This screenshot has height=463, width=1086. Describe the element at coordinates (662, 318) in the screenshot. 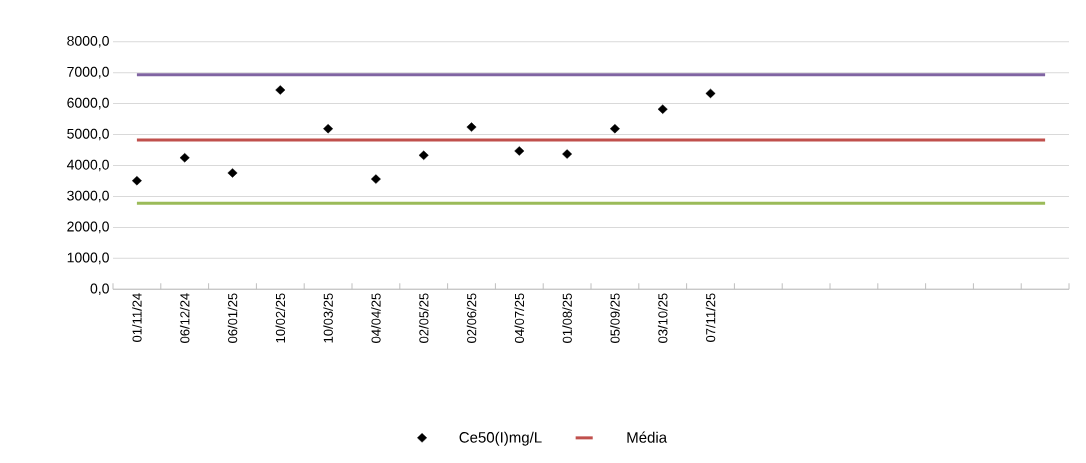

I see `x-tick-label: 03/10/25` at that location.